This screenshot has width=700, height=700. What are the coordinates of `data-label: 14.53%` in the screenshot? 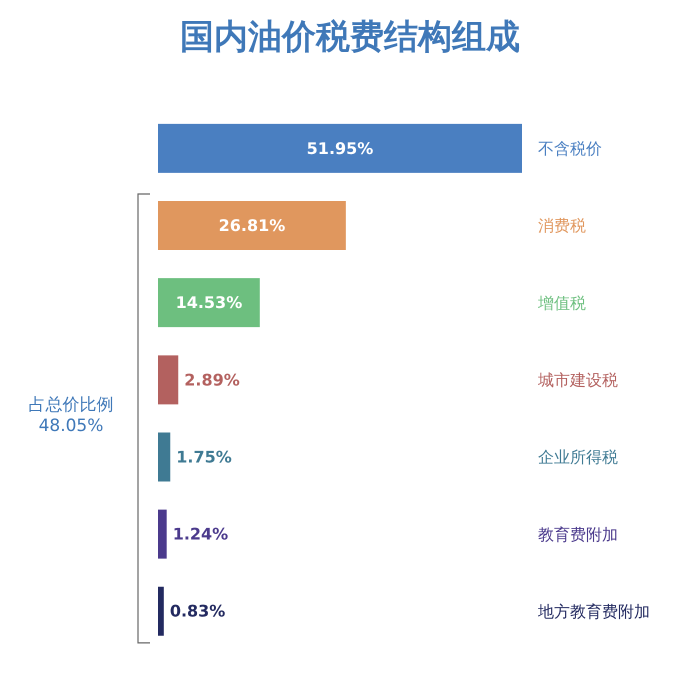 It's located at (209, 302).